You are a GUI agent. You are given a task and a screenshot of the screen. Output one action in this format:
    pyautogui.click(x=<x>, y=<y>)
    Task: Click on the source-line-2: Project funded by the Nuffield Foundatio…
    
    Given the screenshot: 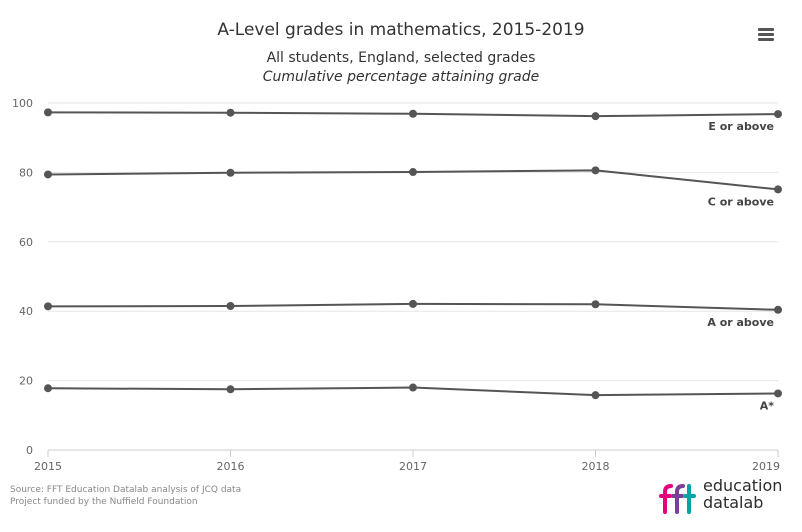 What is the action you would take?
    pyautogui.click(x=104, y=502)
    